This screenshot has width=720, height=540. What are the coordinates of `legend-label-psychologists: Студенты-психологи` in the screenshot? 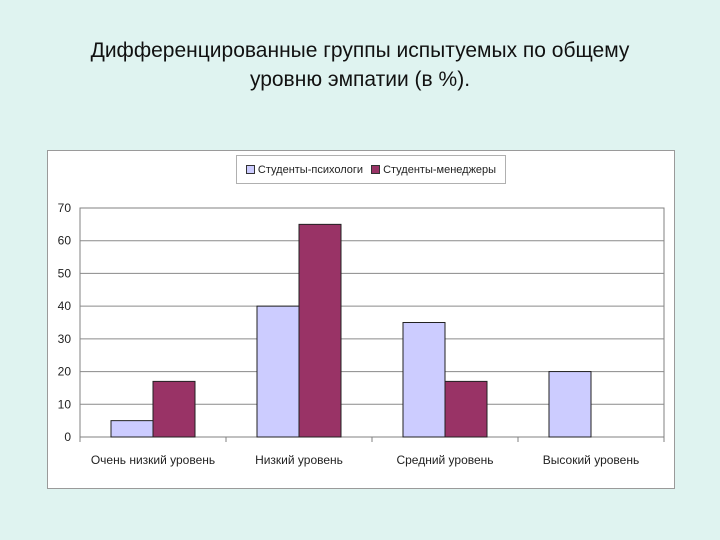 It's located at (310, 169).